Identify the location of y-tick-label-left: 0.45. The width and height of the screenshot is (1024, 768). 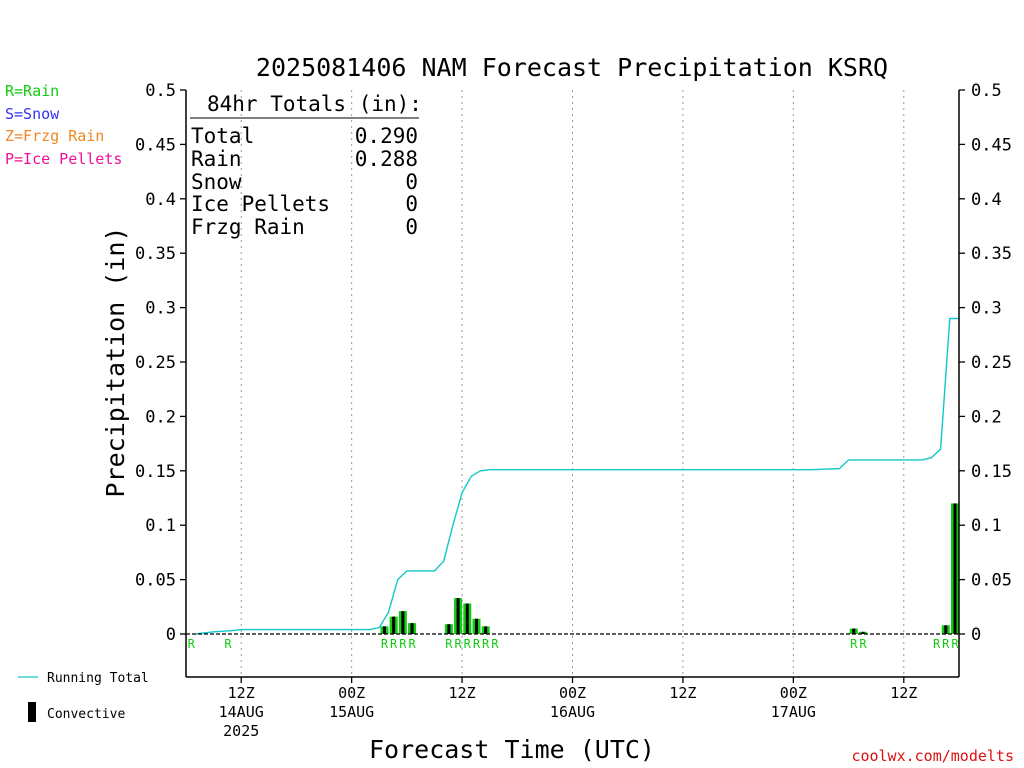
(155, 145).